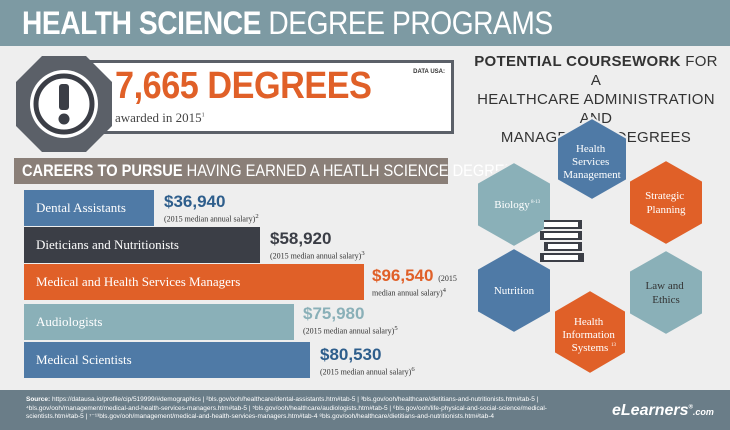 This screenshot has width=730, height=430. Describe the element at coordinates (562, 241) in the screenshot. I see `books-icon` at that location.